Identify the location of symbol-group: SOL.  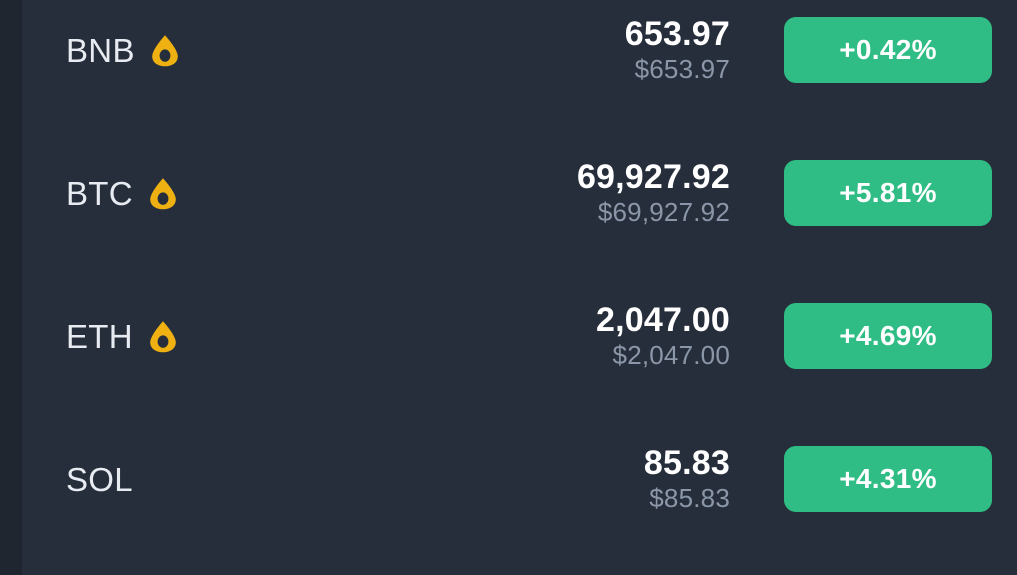
(99, 479).